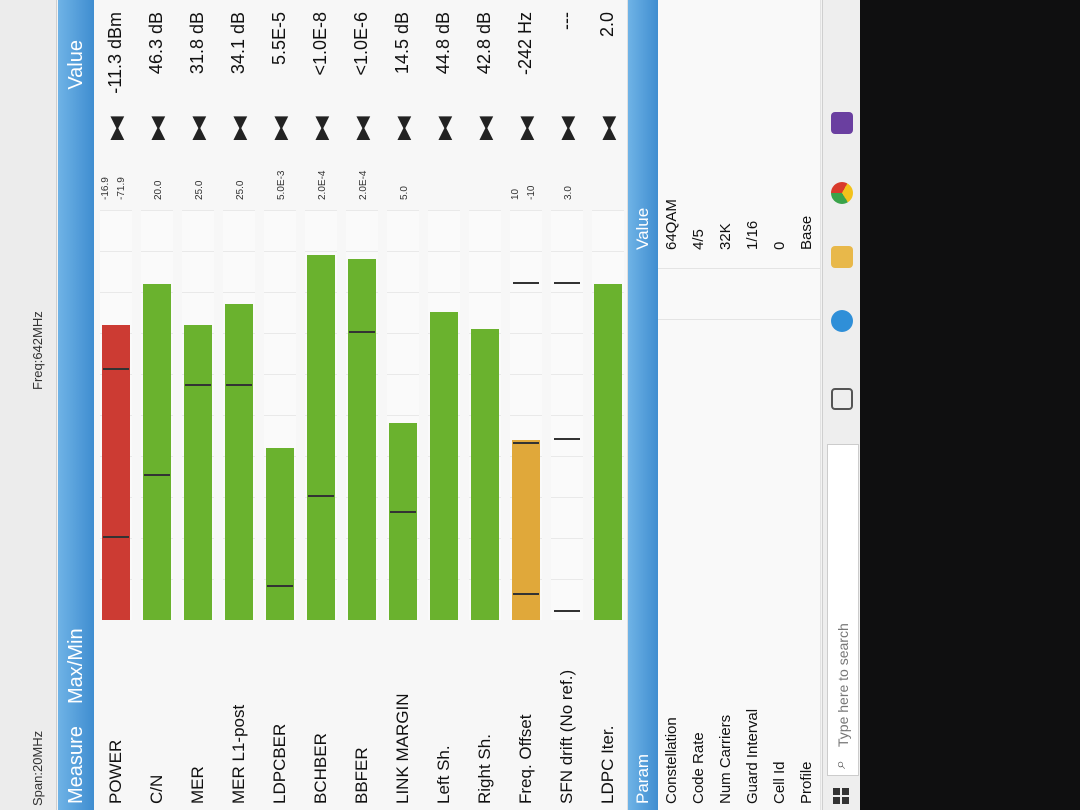 The height and width of the screenshot is (810, 1080). What do you see at coordinates (780, 405) in the screenshot?
I see `param-row: Cell Id 0` at bounding box center [780, 405].